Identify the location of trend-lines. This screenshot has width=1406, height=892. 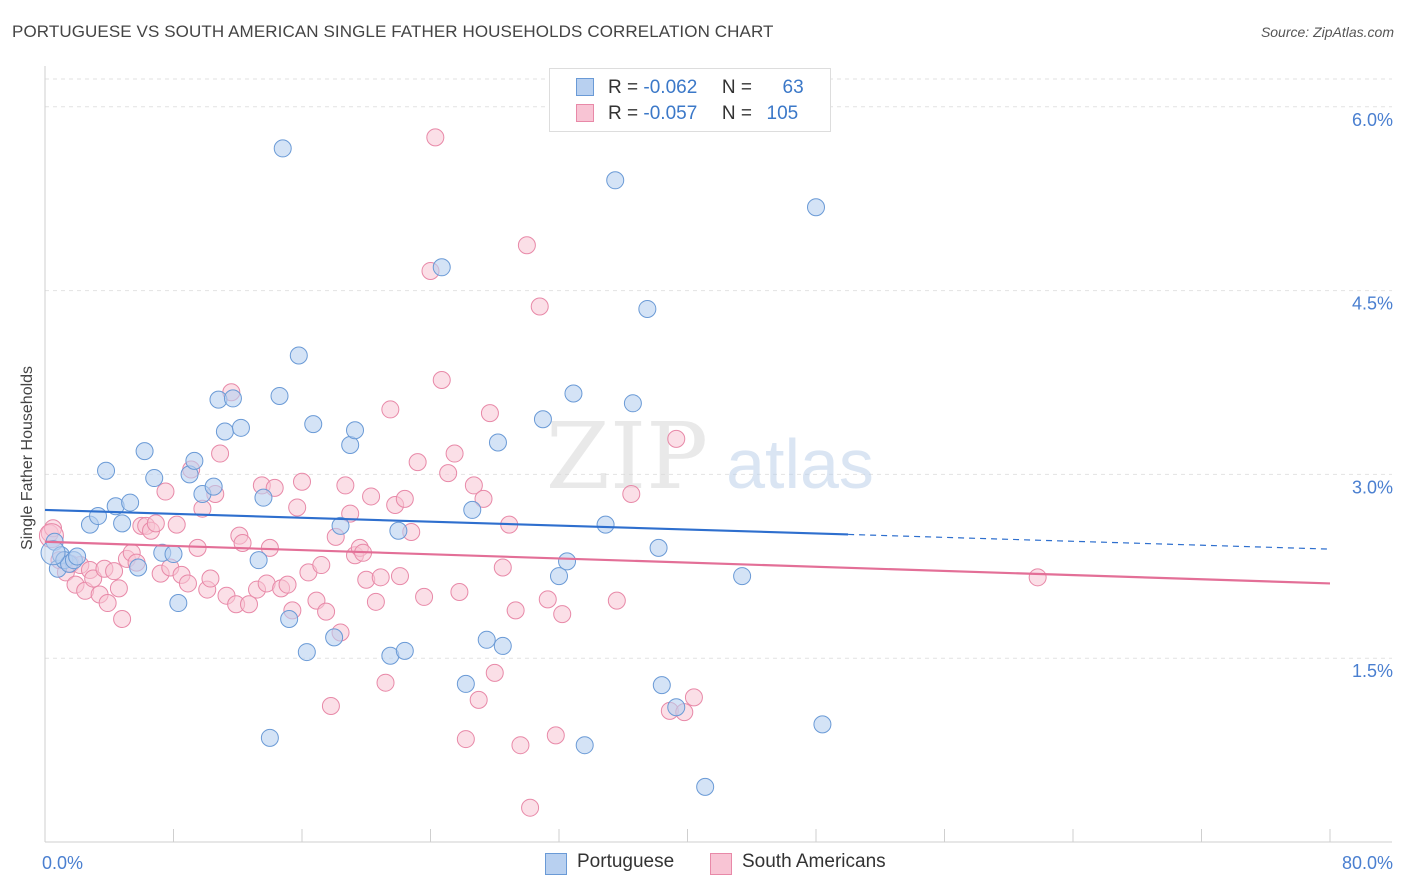
(687, 546).